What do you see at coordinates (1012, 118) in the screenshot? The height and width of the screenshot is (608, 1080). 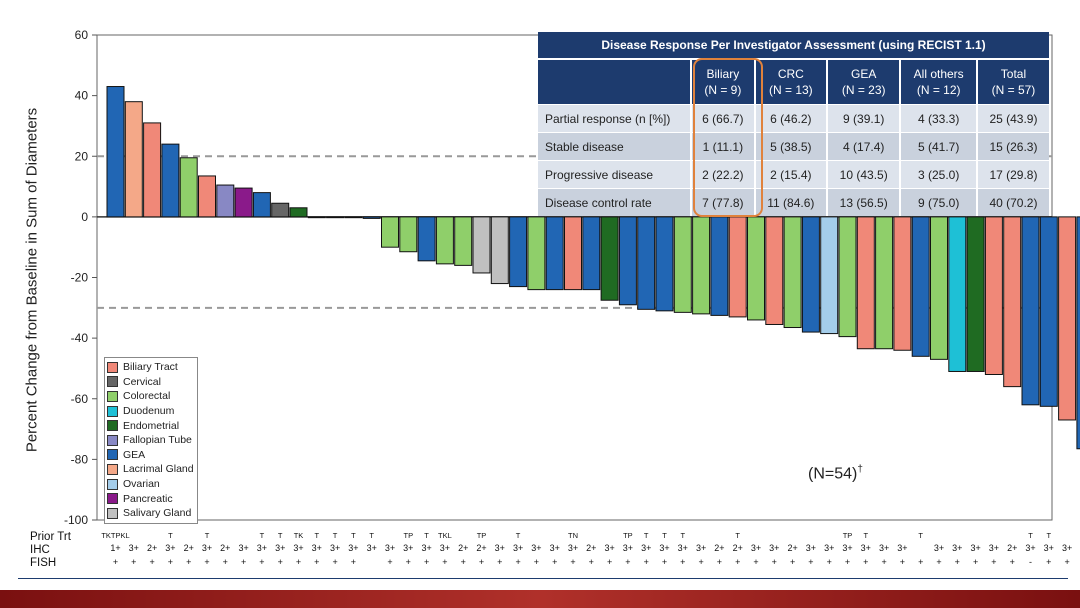 I see `table-cell: 25 (43.9)` at bounding box center [1012, 118].